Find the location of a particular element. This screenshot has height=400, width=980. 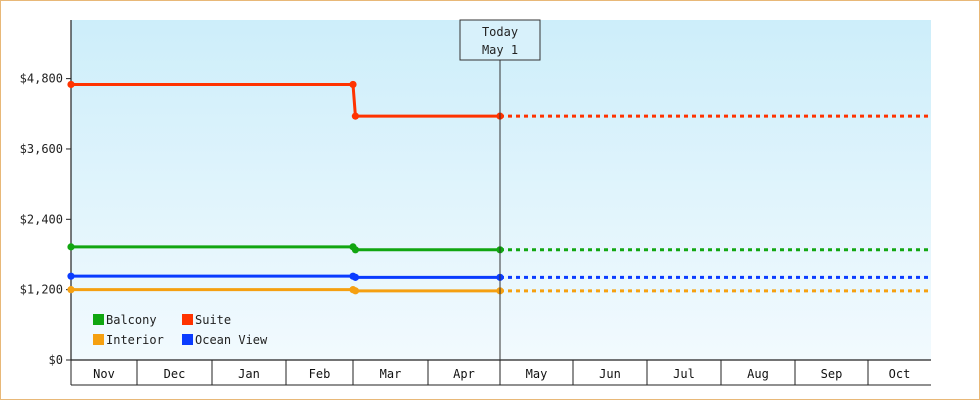

y-tick-label: $3,600 is located at coordinates (41, 149).